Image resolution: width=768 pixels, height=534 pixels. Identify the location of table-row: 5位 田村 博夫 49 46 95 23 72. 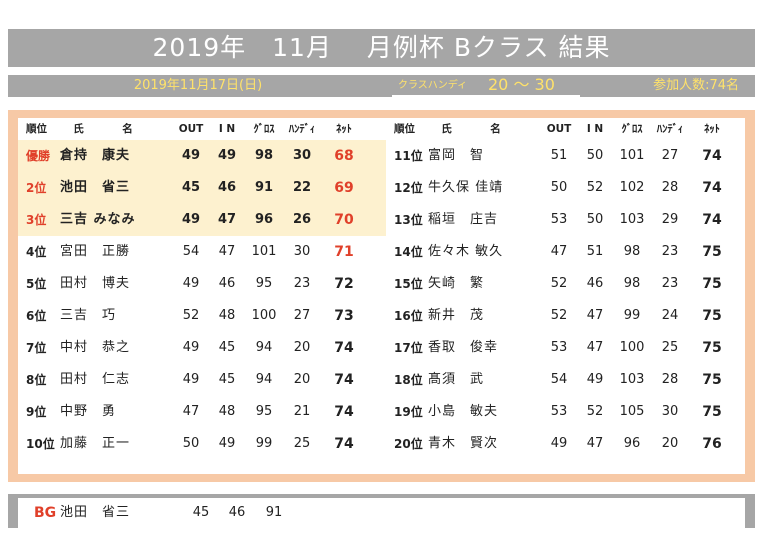
(198, 284).